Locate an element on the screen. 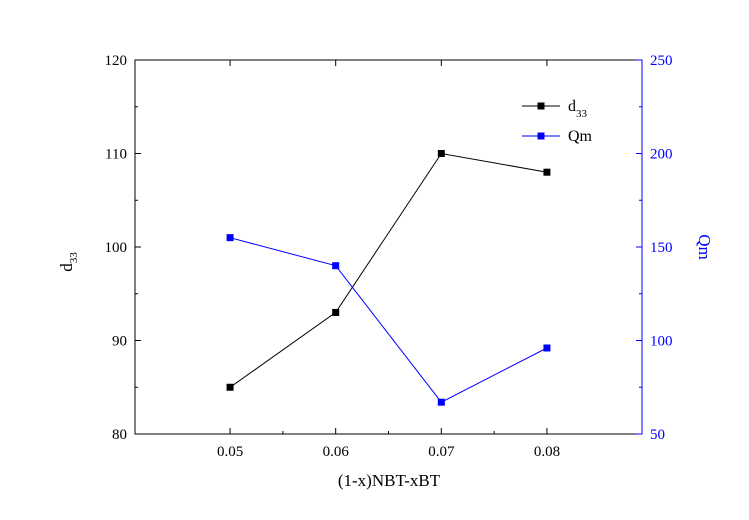 The height and width of the screenshot is (520, 749). right-tick-label: 50 is located at coordinates (657, 435).